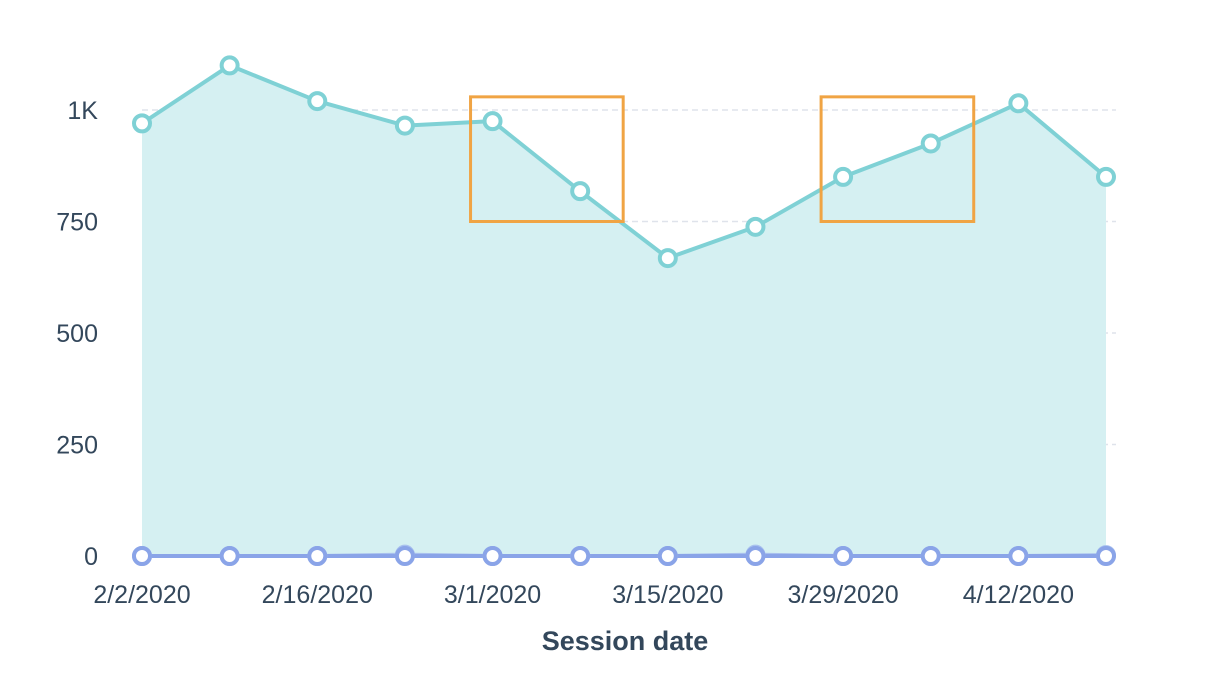 The image size is (1214, 696). I want to click on y-tick-label: 750, so click(77, 223).